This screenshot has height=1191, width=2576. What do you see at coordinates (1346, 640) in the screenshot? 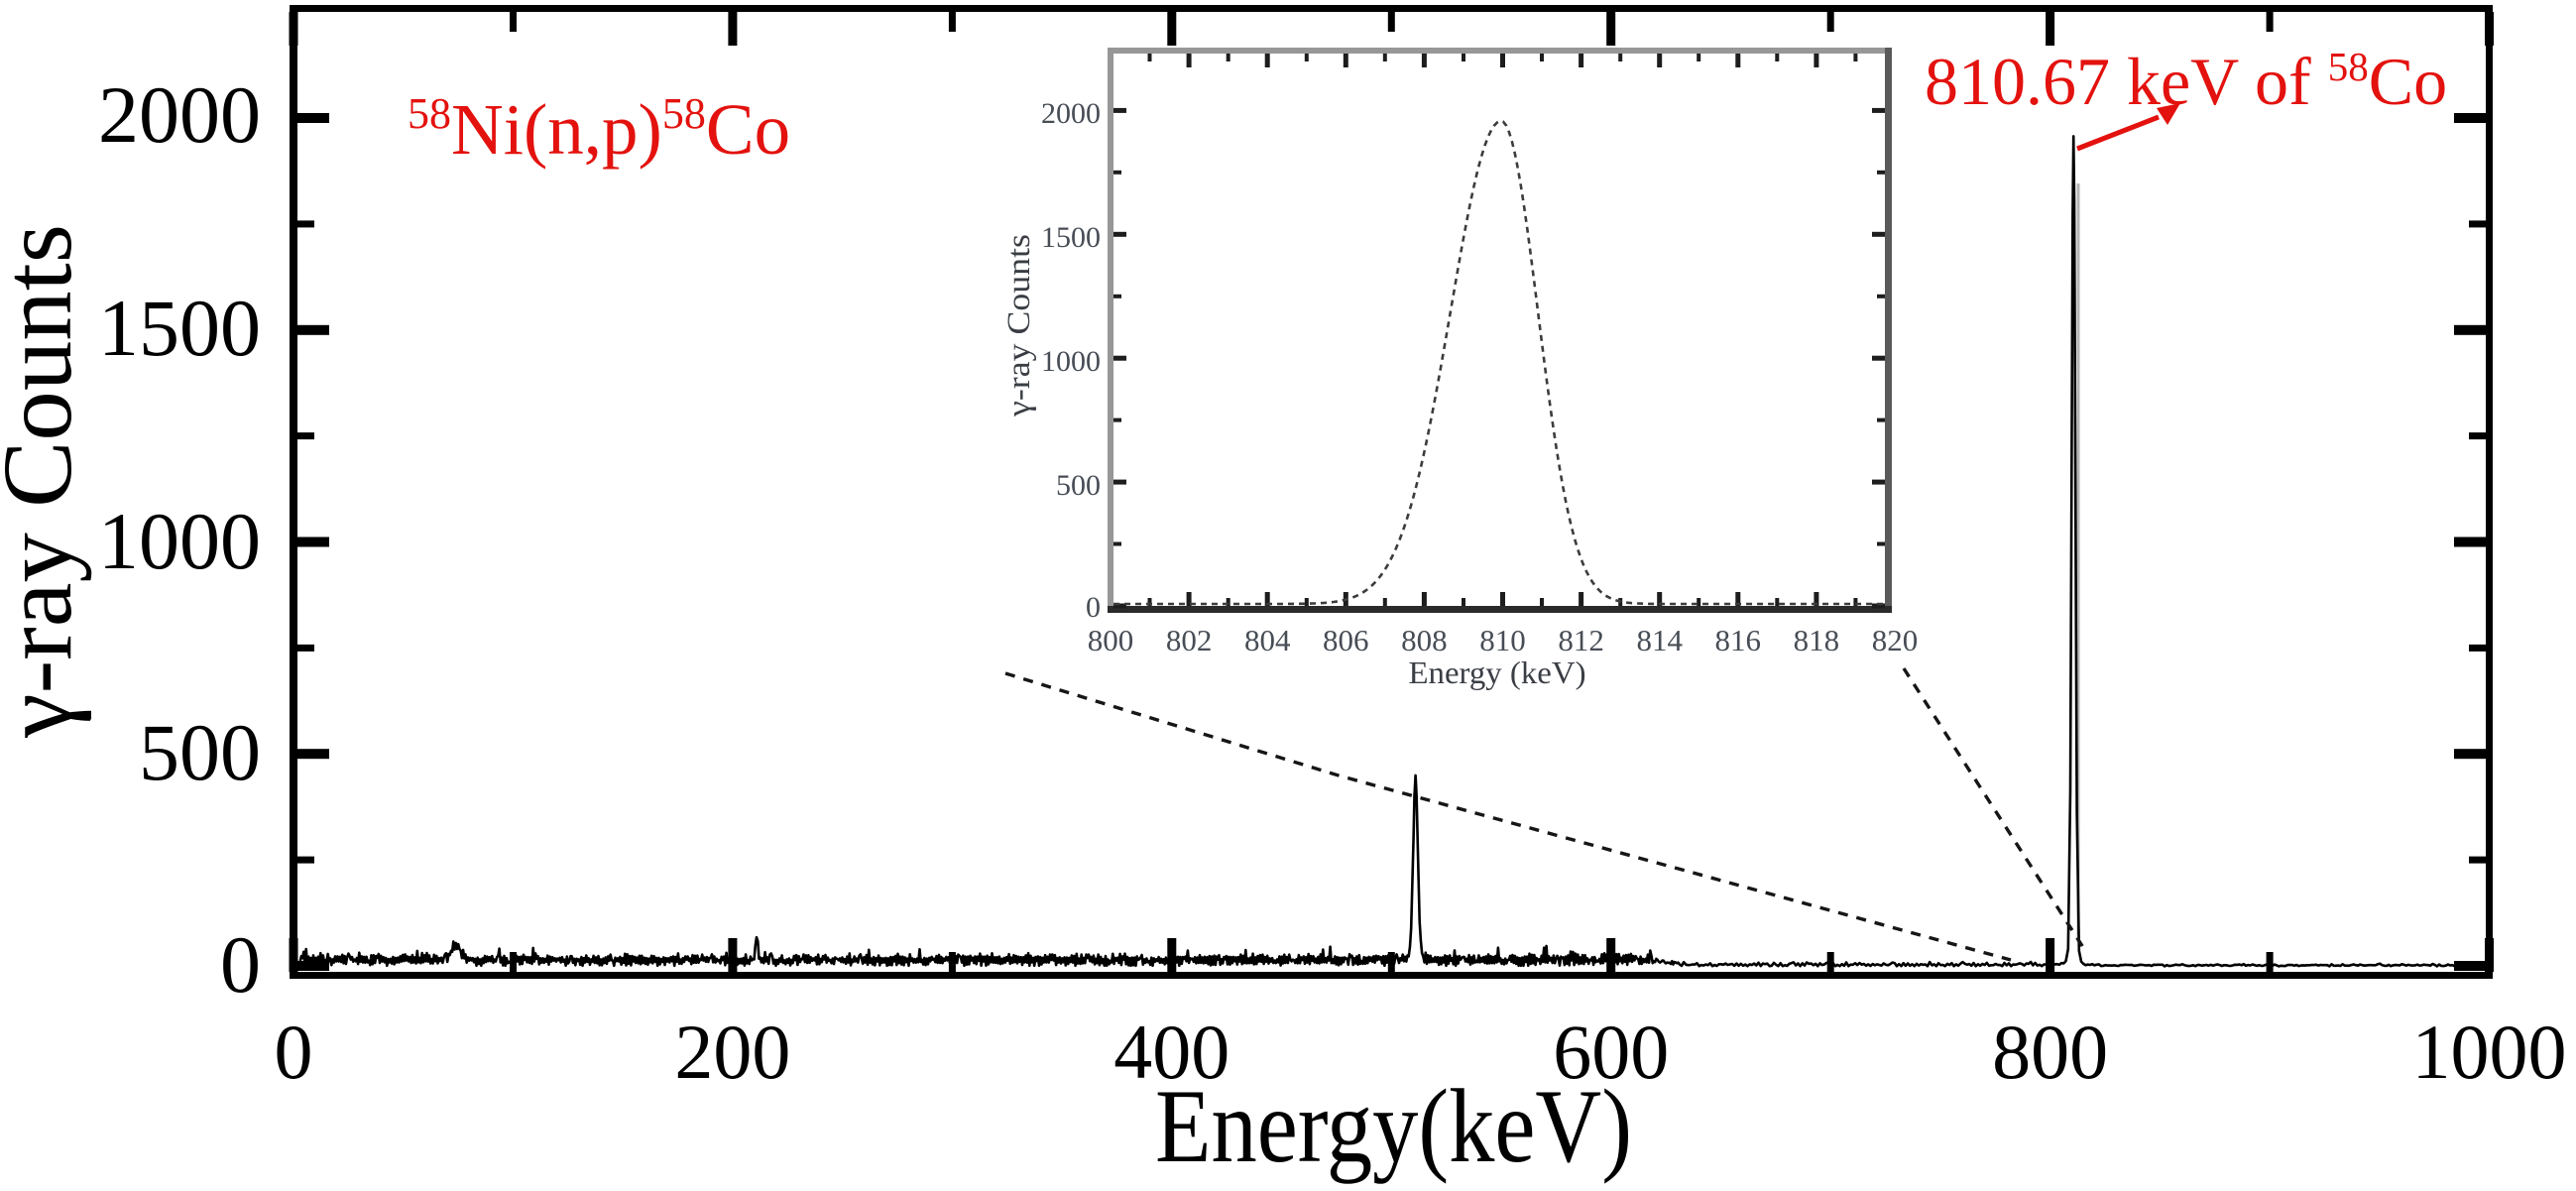
I see `svg-text: 806` at bounding box center [1346, 640].